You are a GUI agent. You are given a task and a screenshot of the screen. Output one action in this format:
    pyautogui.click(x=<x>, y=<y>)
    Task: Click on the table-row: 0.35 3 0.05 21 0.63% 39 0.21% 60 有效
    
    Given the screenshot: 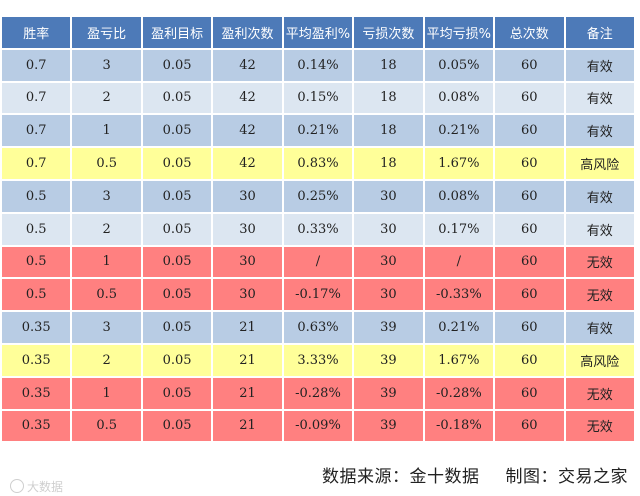 What is the action you would take?
    pyautogui.click(x=318, y=327)
    